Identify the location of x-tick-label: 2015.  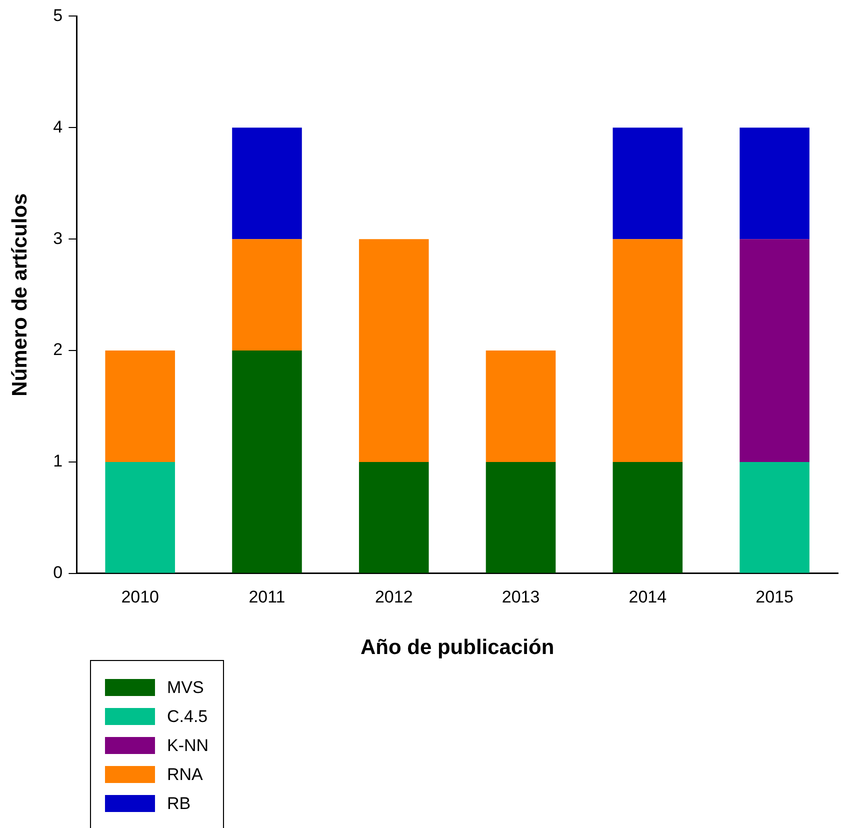
(775, 596).